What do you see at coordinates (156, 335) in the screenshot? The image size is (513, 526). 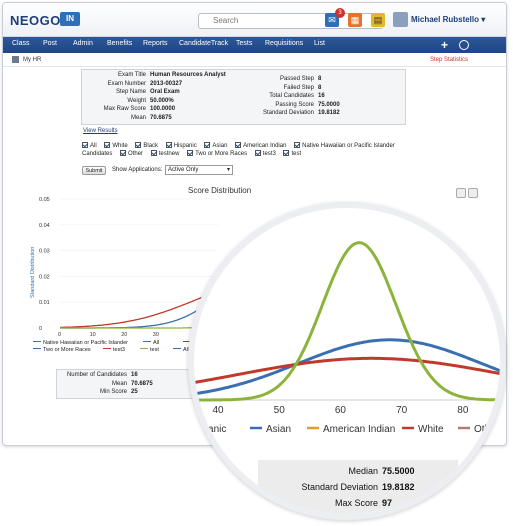 I see `x-tick-label: 30` at bounding box center [156, 335].